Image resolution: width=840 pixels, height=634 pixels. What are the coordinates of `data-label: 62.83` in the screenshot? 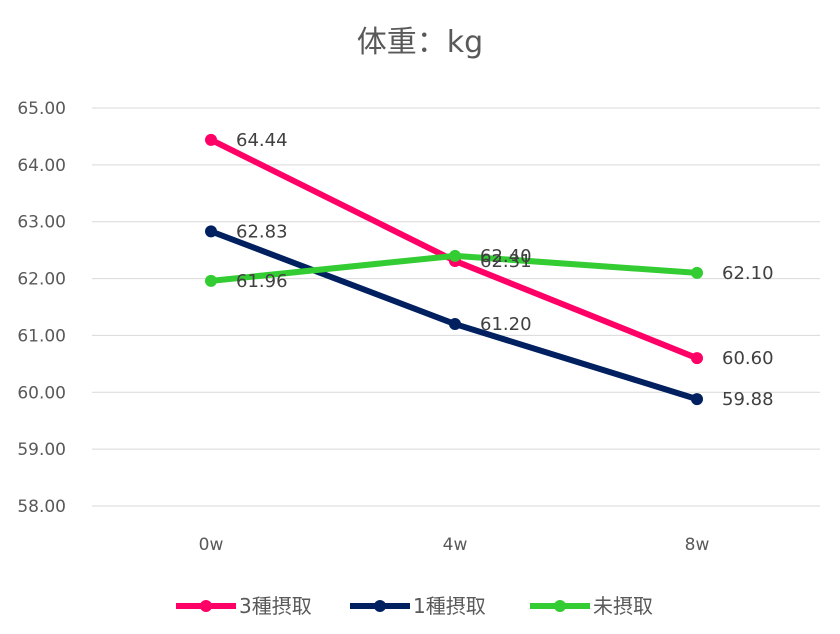 It's located at (262, 231).